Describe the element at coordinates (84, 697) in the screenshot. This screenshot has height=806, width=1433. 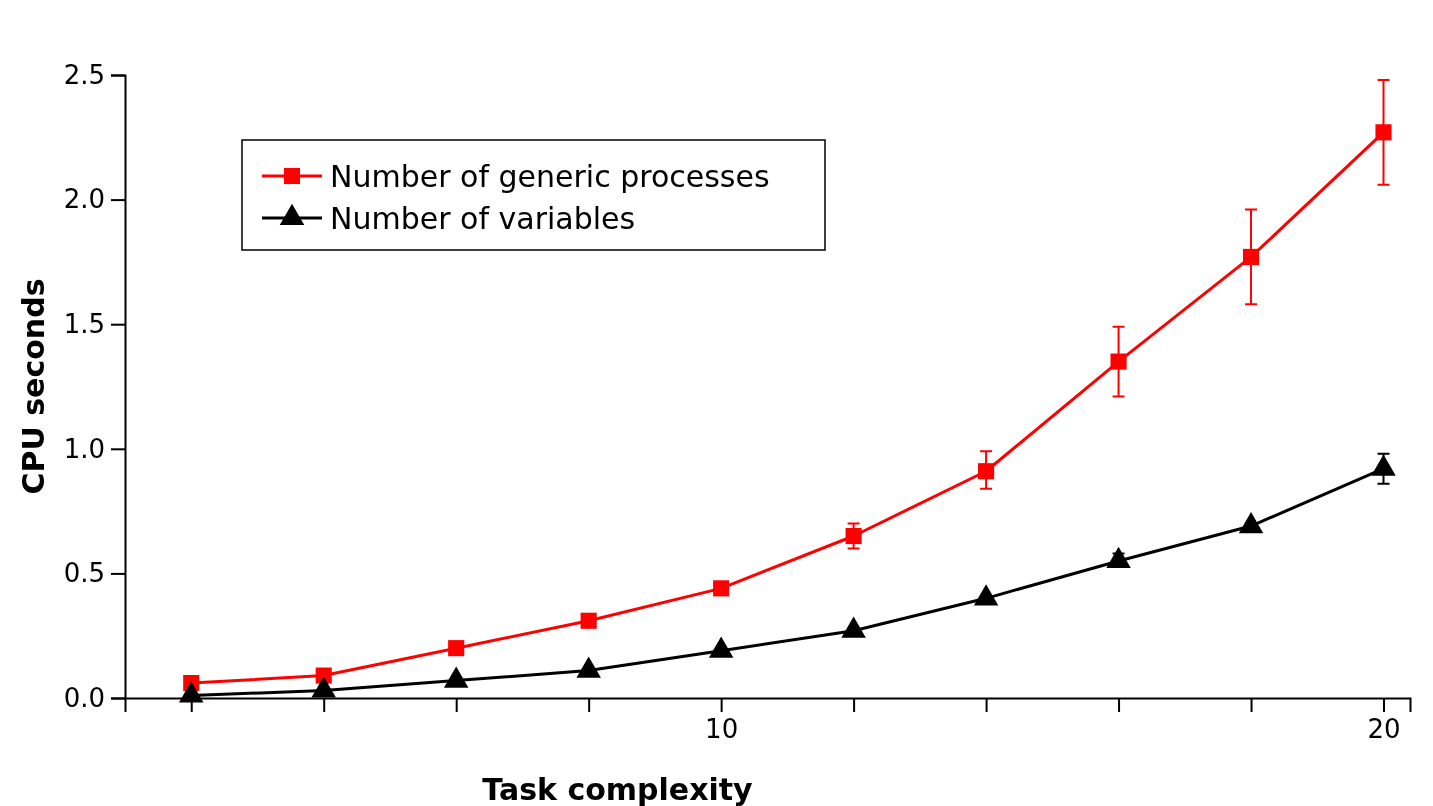
I see `y-tick-label: 0.0` at that location.